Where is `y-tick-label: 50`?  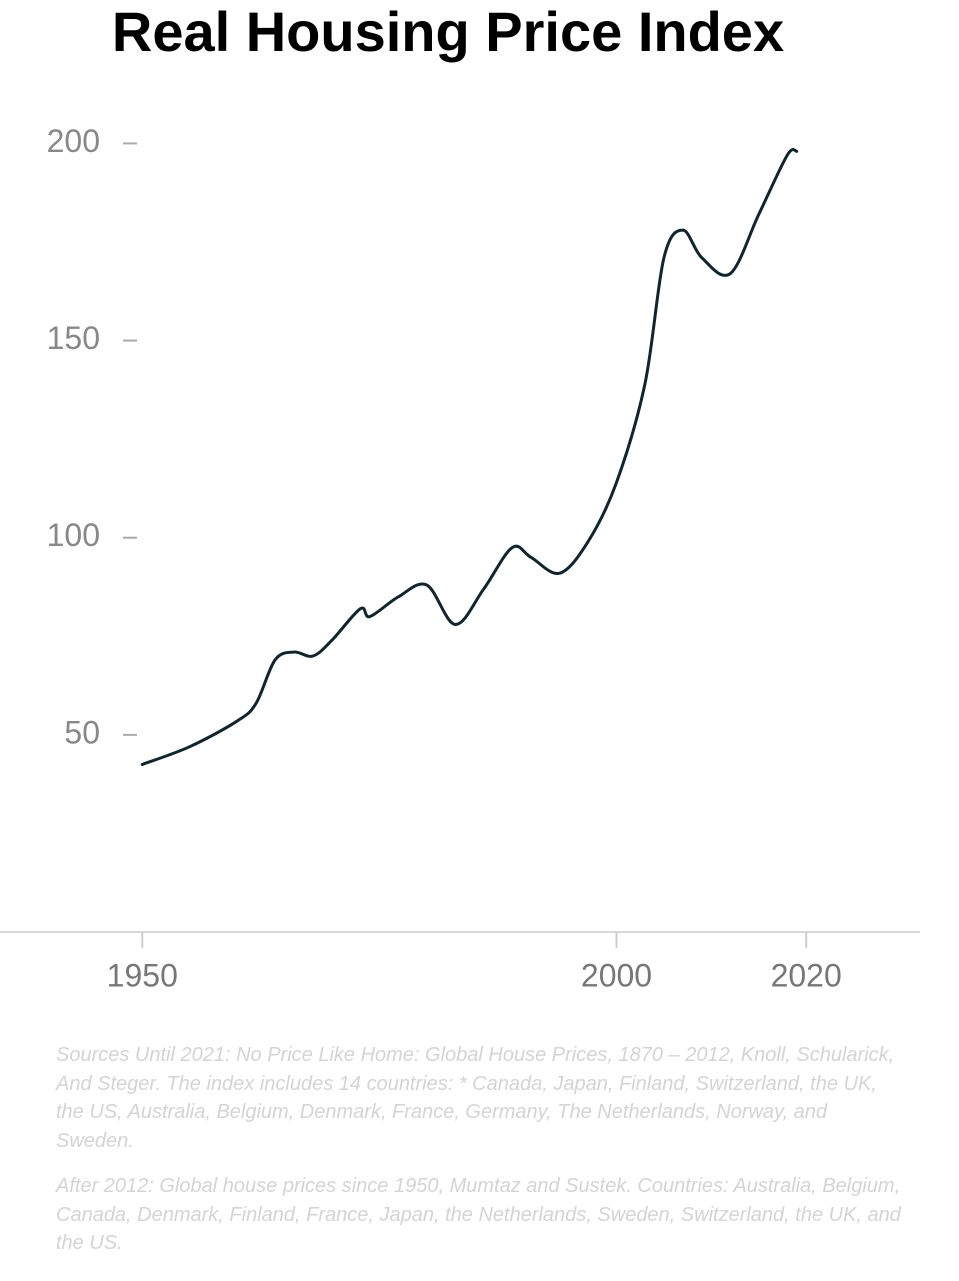 y-tick-label: 50 is located at coordinates (82, 732).